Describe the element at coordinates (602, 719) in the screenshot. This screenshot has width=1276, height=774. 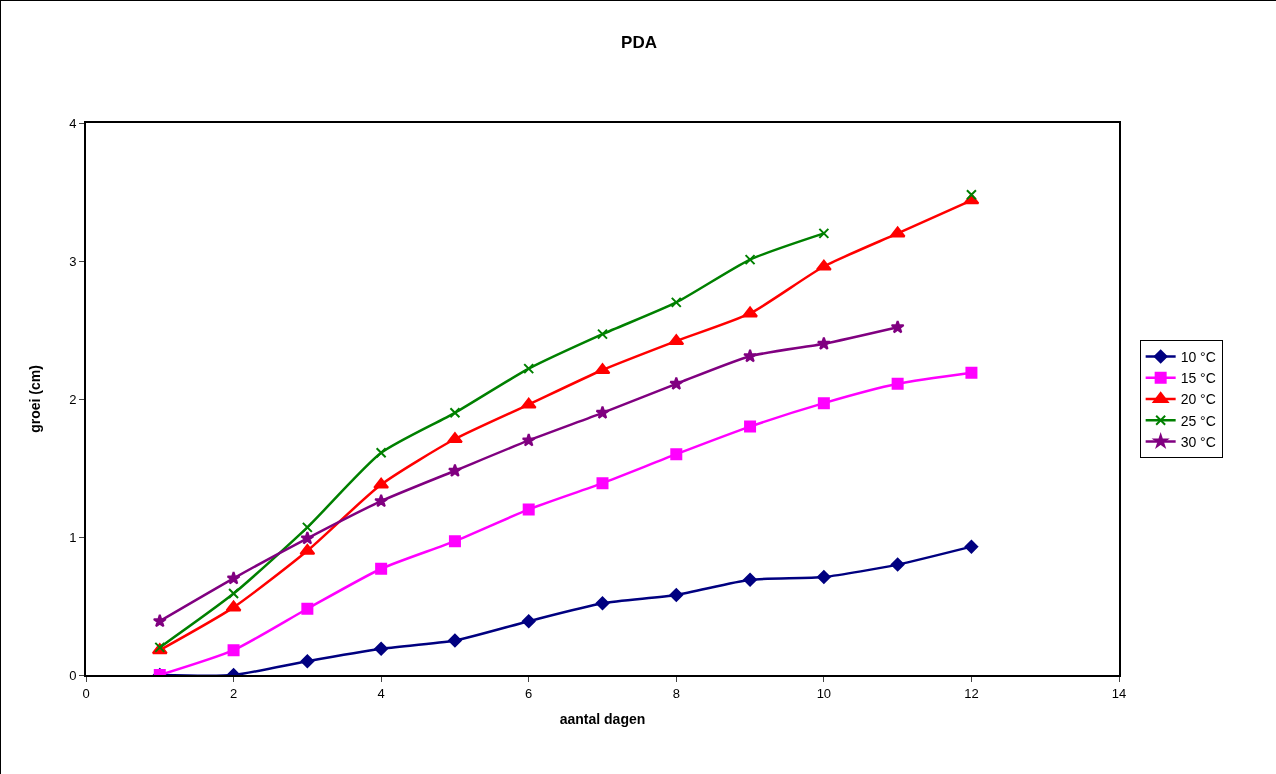
I see `x-axis-title: aantal dagen` at that location.